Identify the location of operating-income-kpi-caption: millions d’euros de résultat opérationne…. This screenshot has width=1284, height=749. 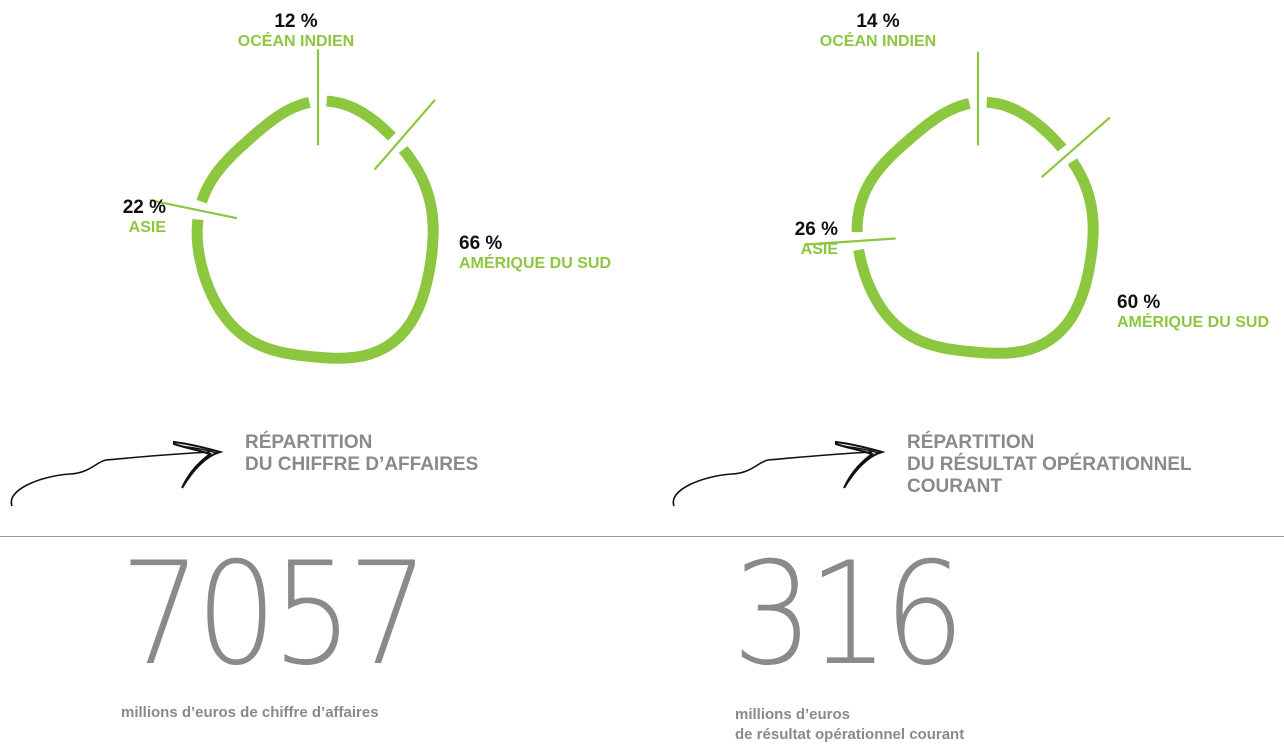
(849, 725).